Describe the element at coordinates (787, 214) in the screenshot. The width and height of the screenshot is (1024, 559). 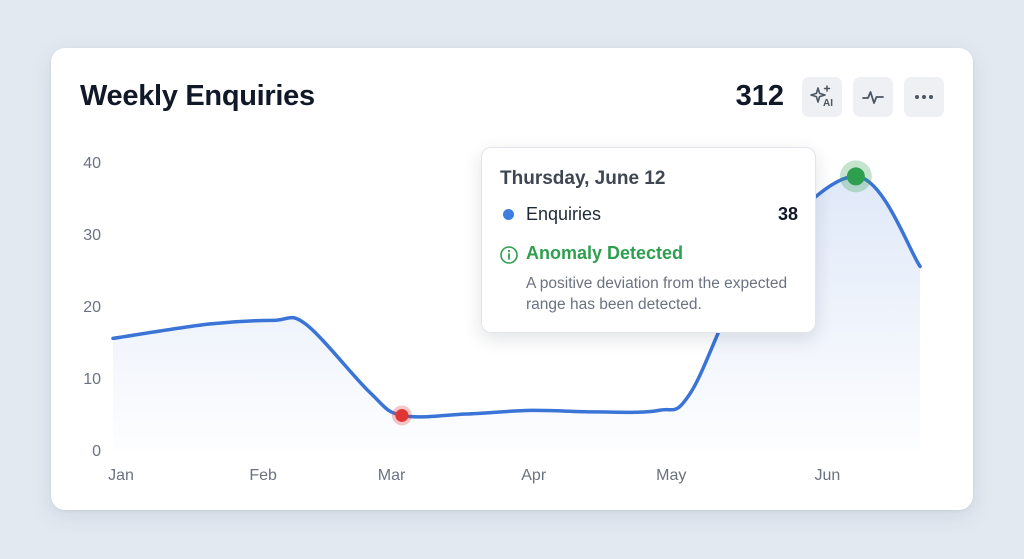
I see `tooltip-value: 38` at that location.